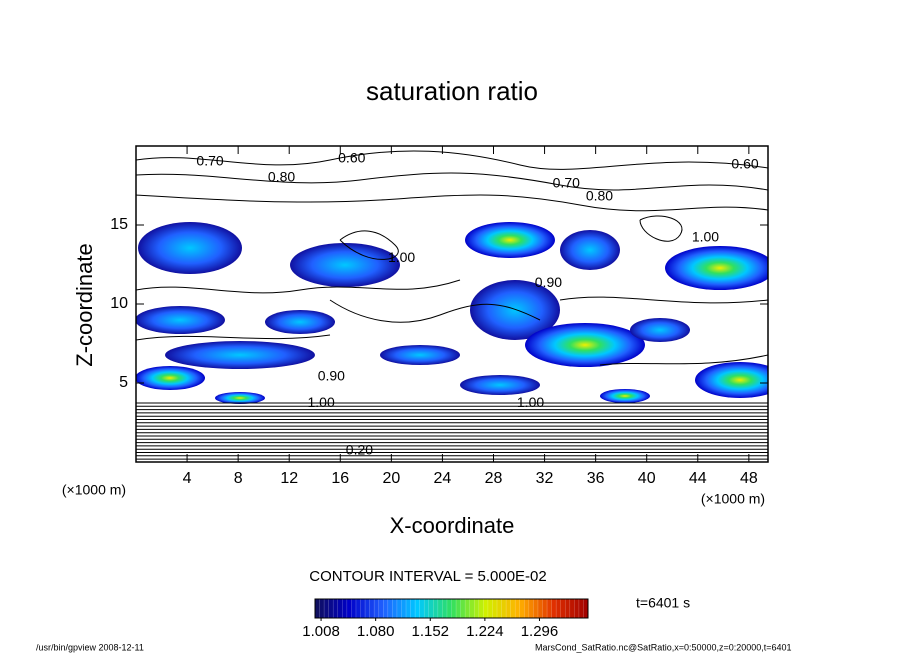  What do you see at coordinates (647, 478) in the screenshot?
I see `x-tick-label: 40` at bounding box center [647, 478].